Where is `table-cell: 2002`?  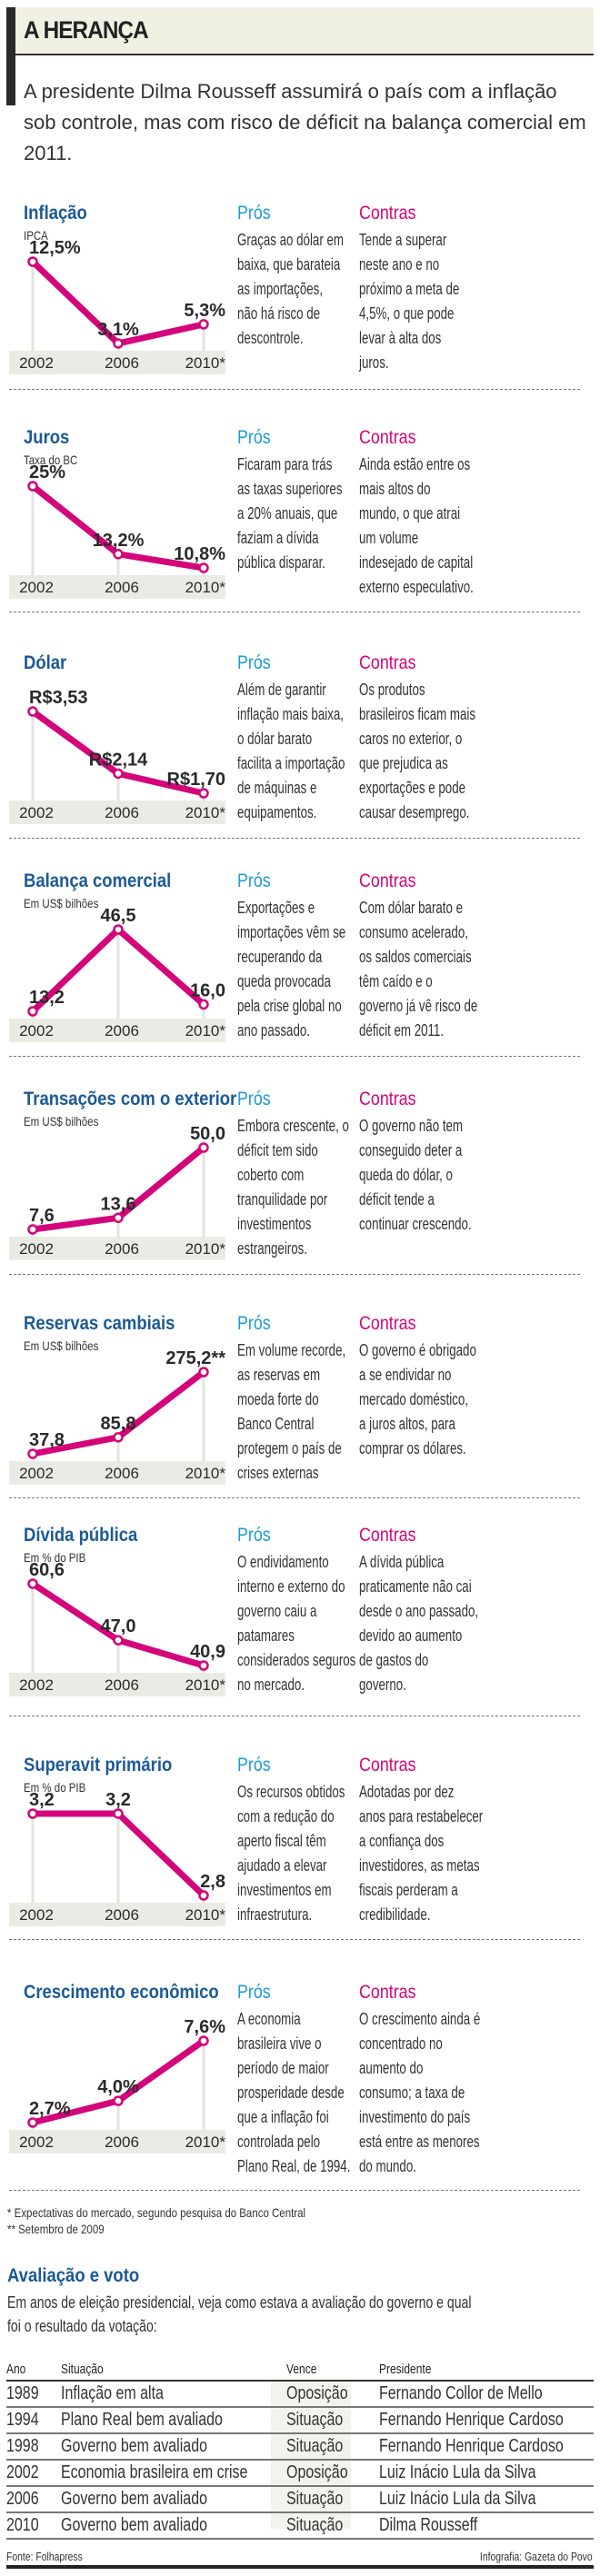 table-cell: 2002 is located at coordinates (23, 2472).